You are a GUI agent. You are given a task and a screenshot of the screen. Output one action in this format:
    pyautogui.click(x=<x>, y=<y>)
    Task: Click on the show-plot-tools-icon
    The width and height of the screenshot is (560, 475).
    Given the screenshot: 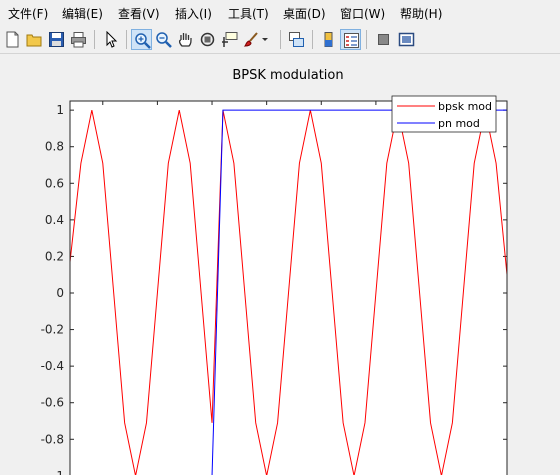 What is the action you would take?
    pyautogui.click(x=406, y=39)
    